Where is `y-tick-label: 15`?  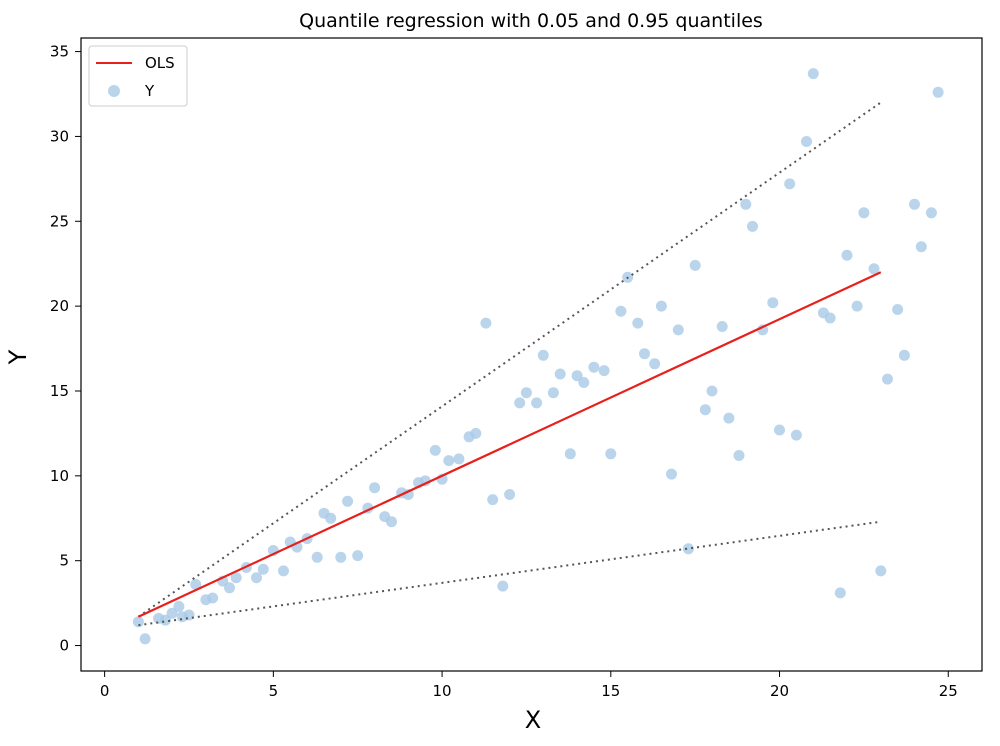 y-tick-label: 15 is located at coordinates (59, 391).